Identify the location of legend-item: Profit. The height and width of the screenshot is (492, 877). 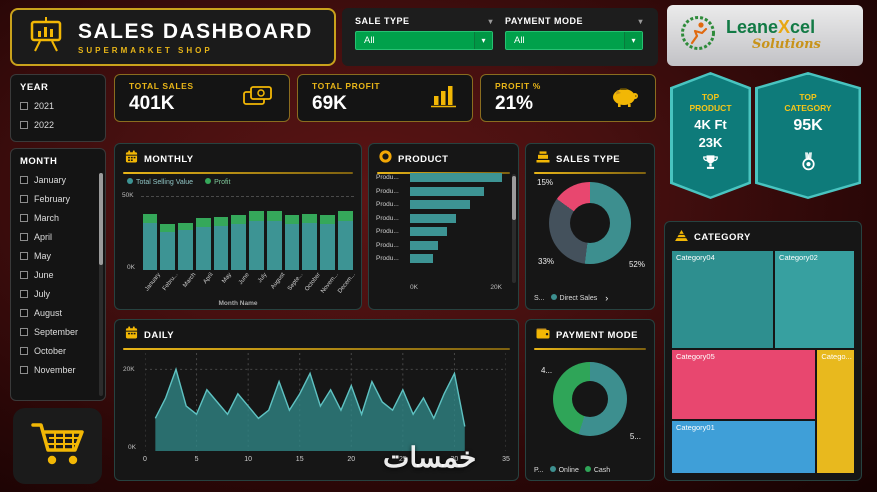
(217, 182).